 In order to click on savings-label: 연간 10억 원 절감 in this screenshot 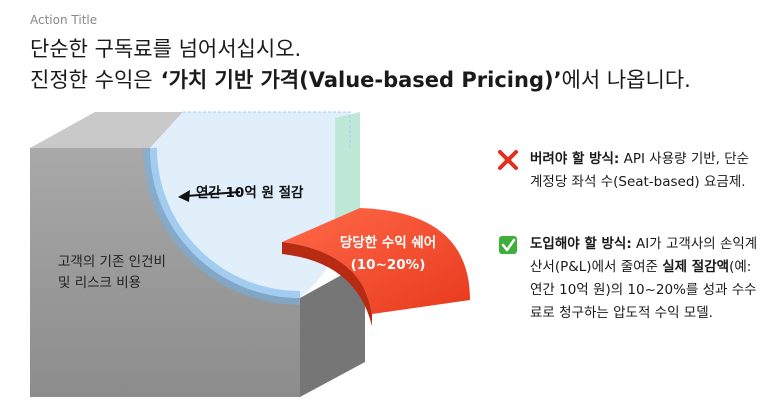, I will do `click(250, 192)`.